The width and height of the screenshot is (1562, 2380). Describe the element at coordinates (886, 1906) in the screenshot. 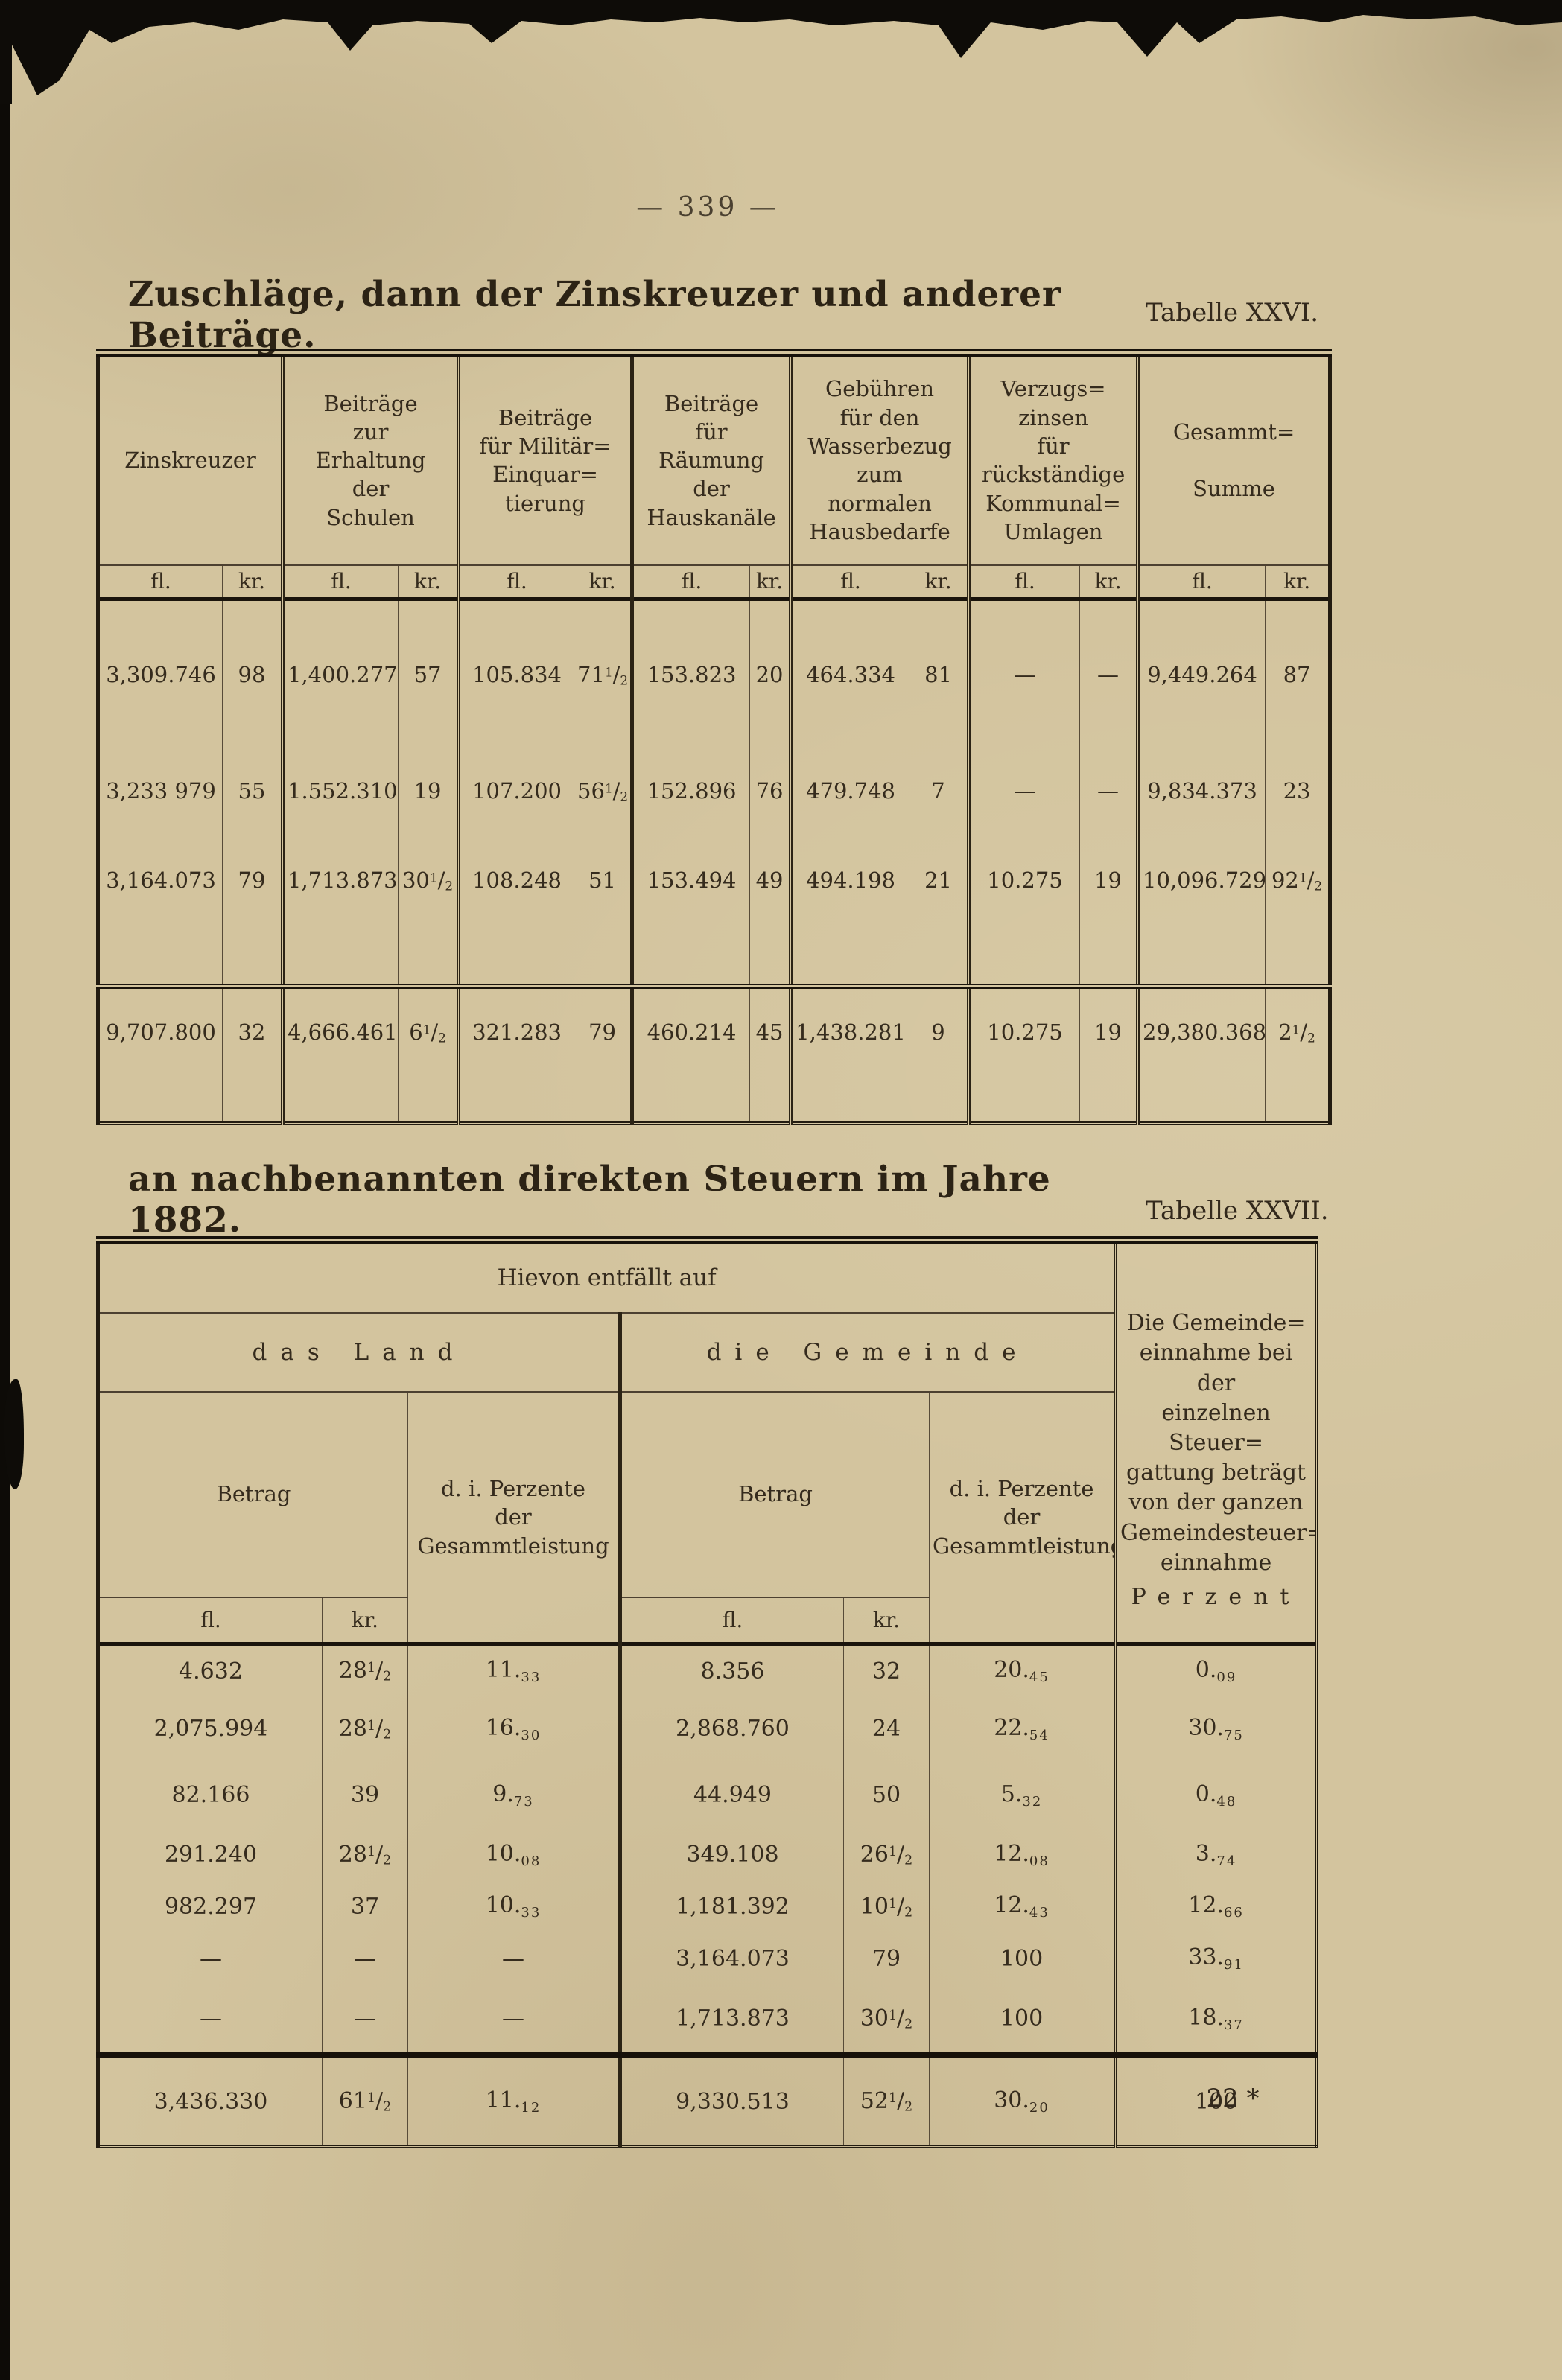

I see `table-cell: 101/2` at that location.